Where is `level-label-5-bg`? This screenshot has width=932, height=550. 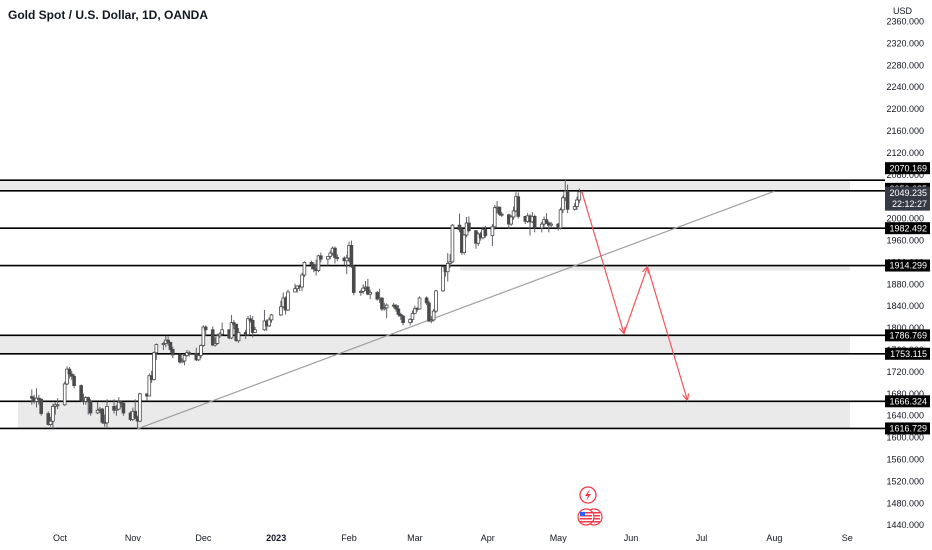
level-label-5-bg is located at coordinates (907, 353).